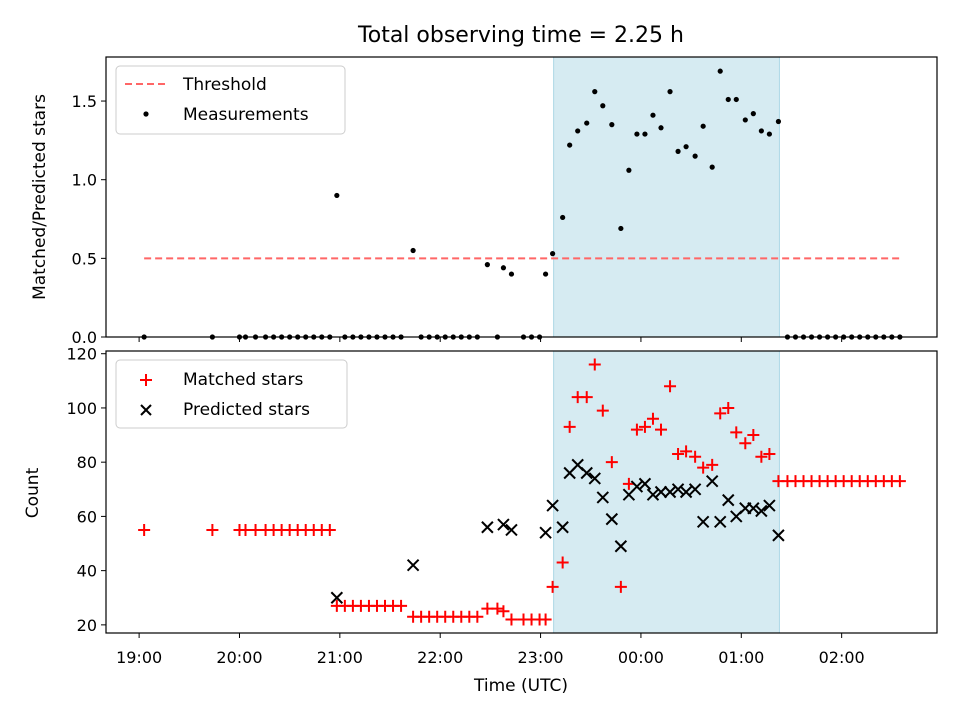 This screenshot has height=720, width=960. What do you see at coordinates (641, 657) in the screenshot?
I see `x-tick-label: 00:00` at bounding box center [641, 657].